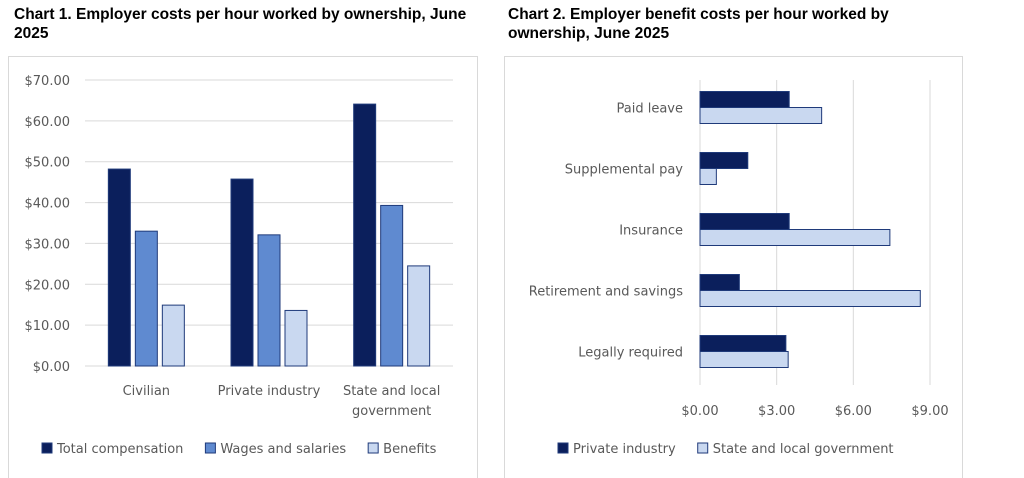 Image resolution: width=1024 pixels, height=478 pixels. What do you see at coordinates (51, 367) in the screenshot?
I see `y-tick-label: $0.00` at bounding box center [51, 367].